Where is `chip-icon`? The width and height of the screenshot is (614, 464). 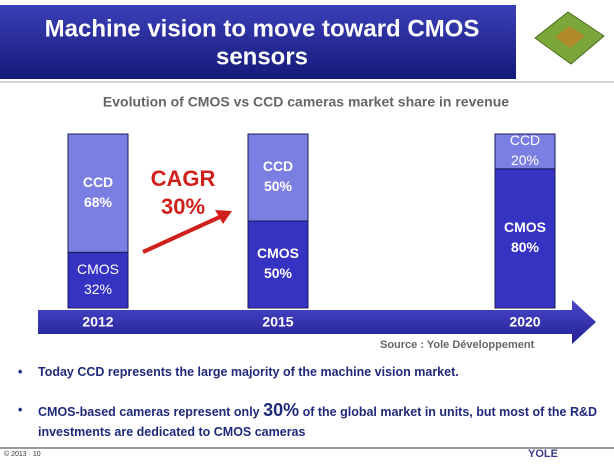 chip-icon is located at coordinates (569, 38).